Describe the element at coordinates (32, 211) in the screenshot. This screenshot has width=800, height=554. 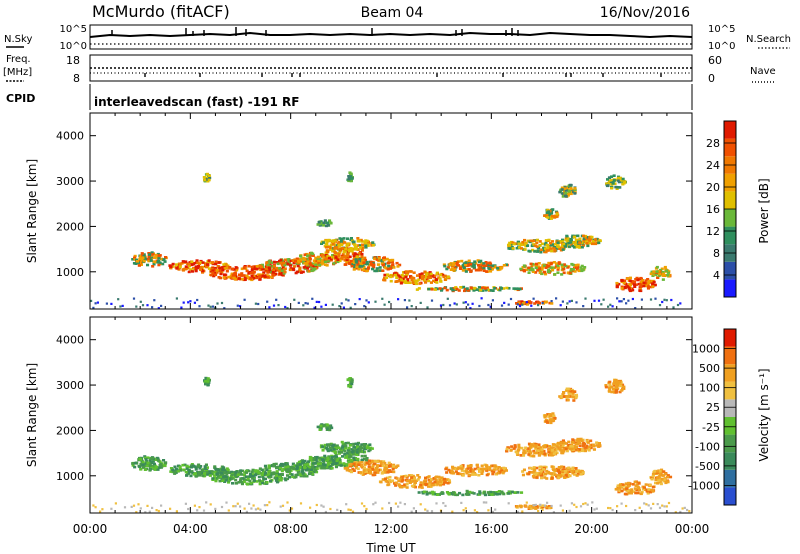
I see `power-ylabel: Slant Range [km]` at that location.